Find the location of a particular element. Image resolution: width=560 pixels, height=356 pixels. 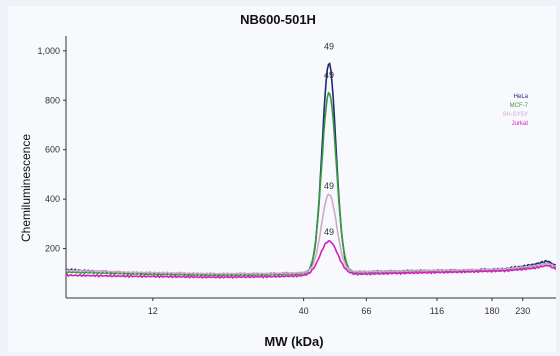

y-tick-label: 800 is located at coordinates (52, 100).